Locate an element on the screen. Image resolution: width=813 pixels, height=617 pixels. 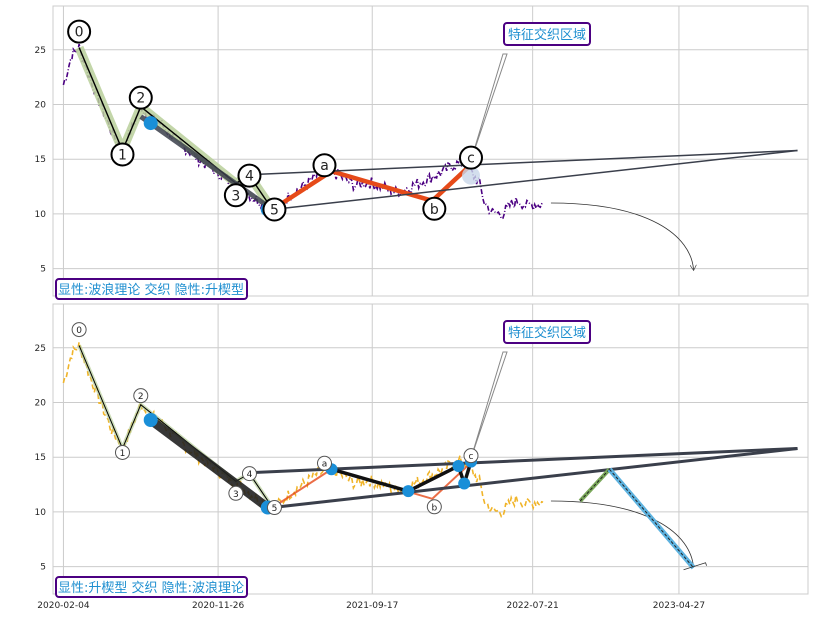
x-tick-label: 2020-11-26 is located at coordinates (218, 606).